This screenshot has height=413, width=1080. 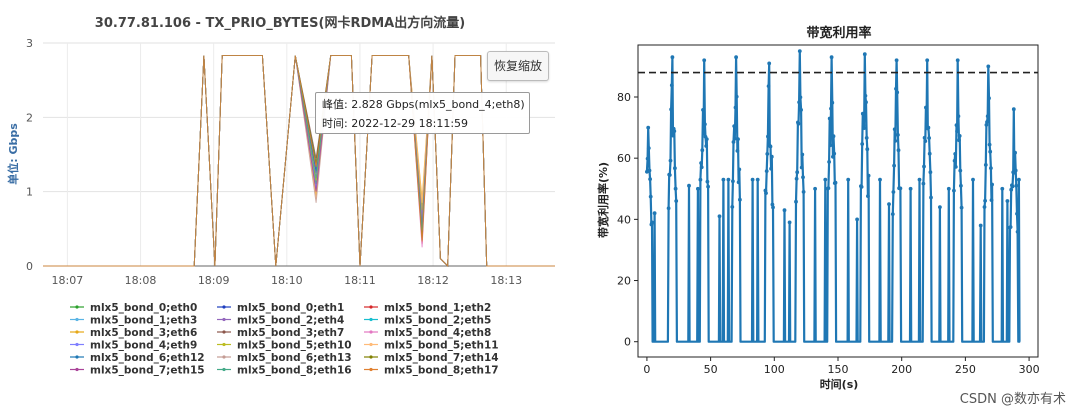 I want to click on tooltip-peak: 峰值: 2.828 Gbps(mlx5_bond_4;eth8), so click(x=423, y=104).